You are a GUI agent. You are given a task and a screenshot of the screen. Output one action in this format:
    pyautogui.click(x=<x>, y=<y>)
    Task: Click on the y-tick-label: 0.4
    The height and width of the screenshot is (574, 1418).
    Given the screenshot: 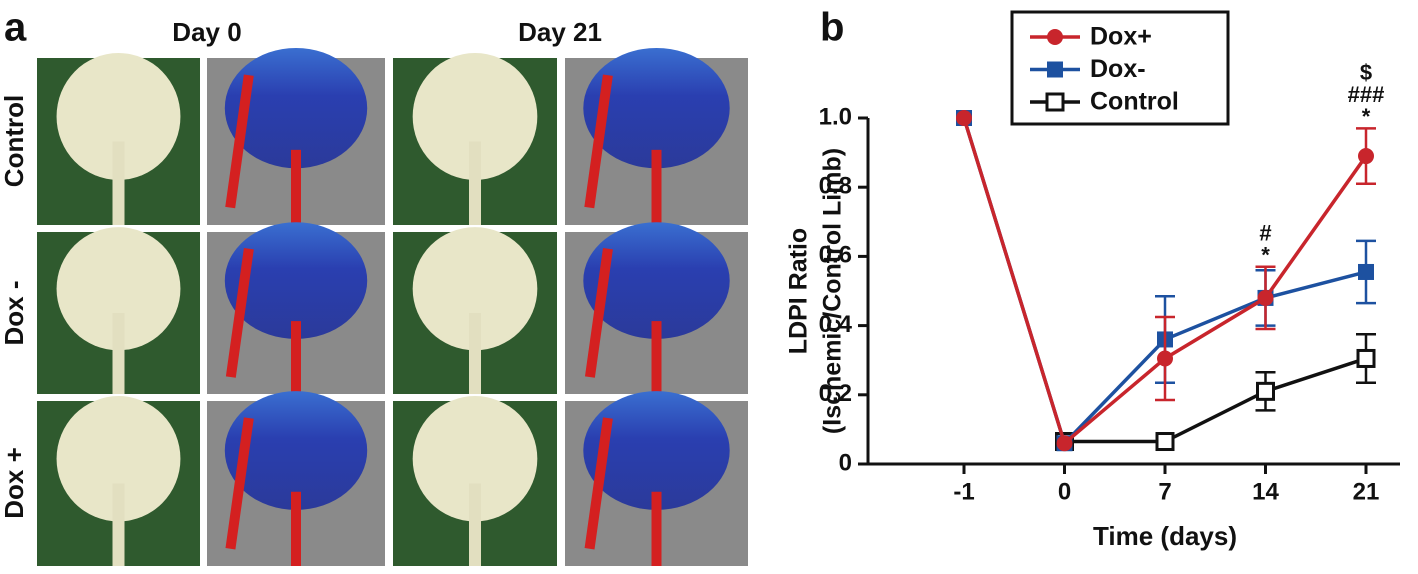 What is the action you would take?
    pyautogui.click(x=836, y=324)
    